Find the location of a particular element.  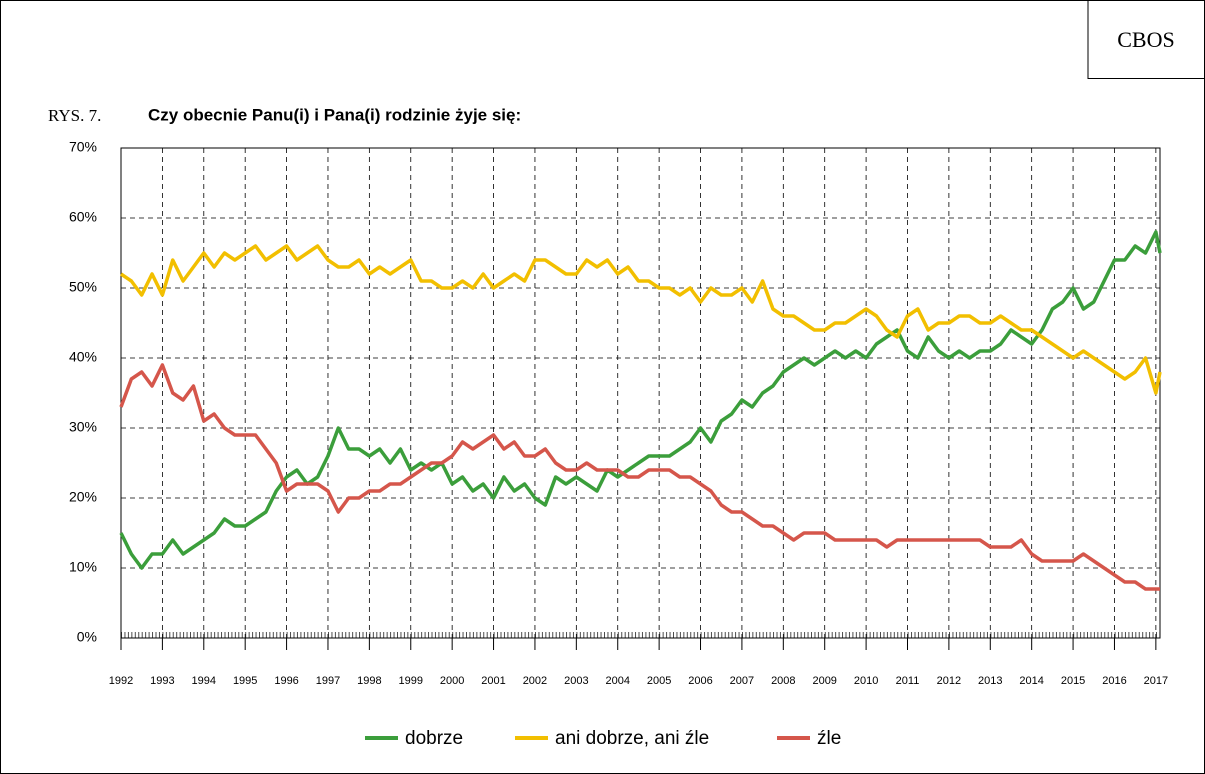

x-tick-label: 2012 is located at coordinates (949, 681).